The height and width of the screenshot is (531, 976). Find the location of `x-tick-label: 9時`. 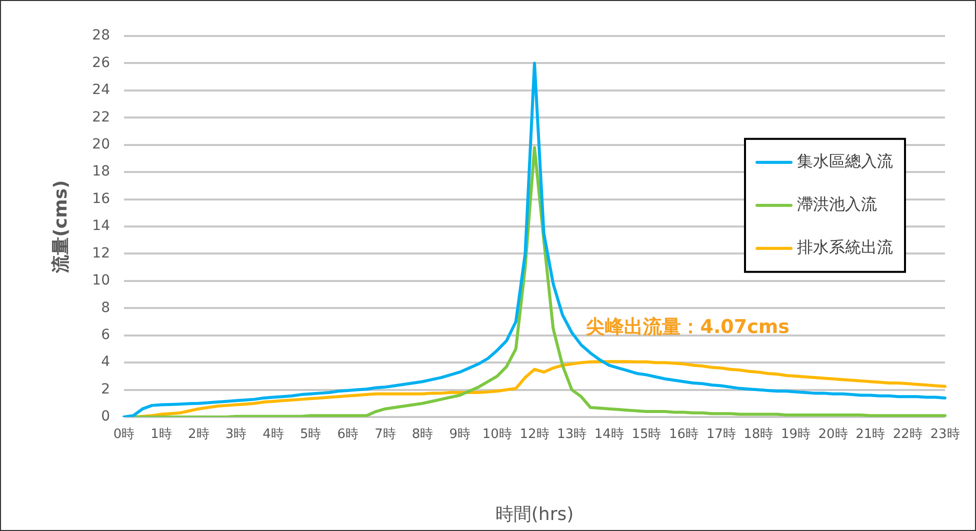

x-tick-label: 9時 is located at coordinates (460, 434).